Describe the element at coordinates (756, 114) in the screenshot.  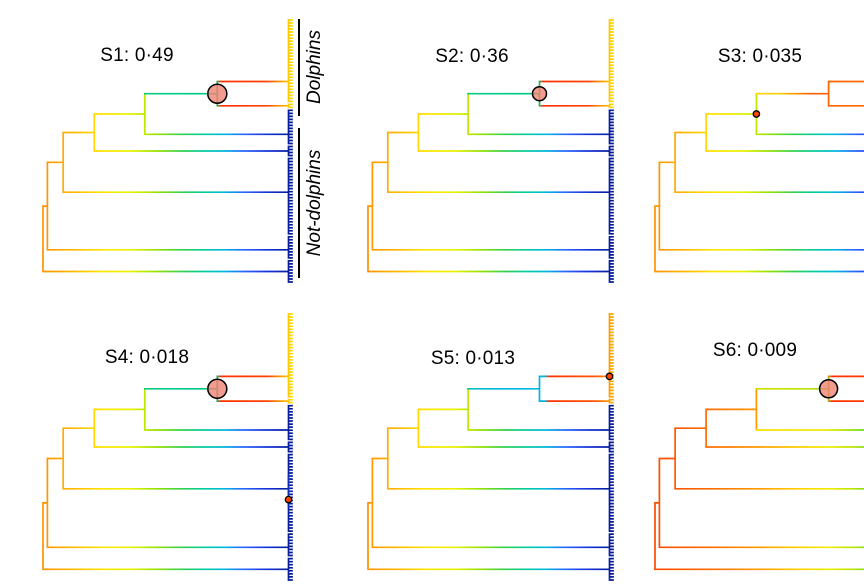
I see `rate-shift-marker-dolphins_parent` at that location.